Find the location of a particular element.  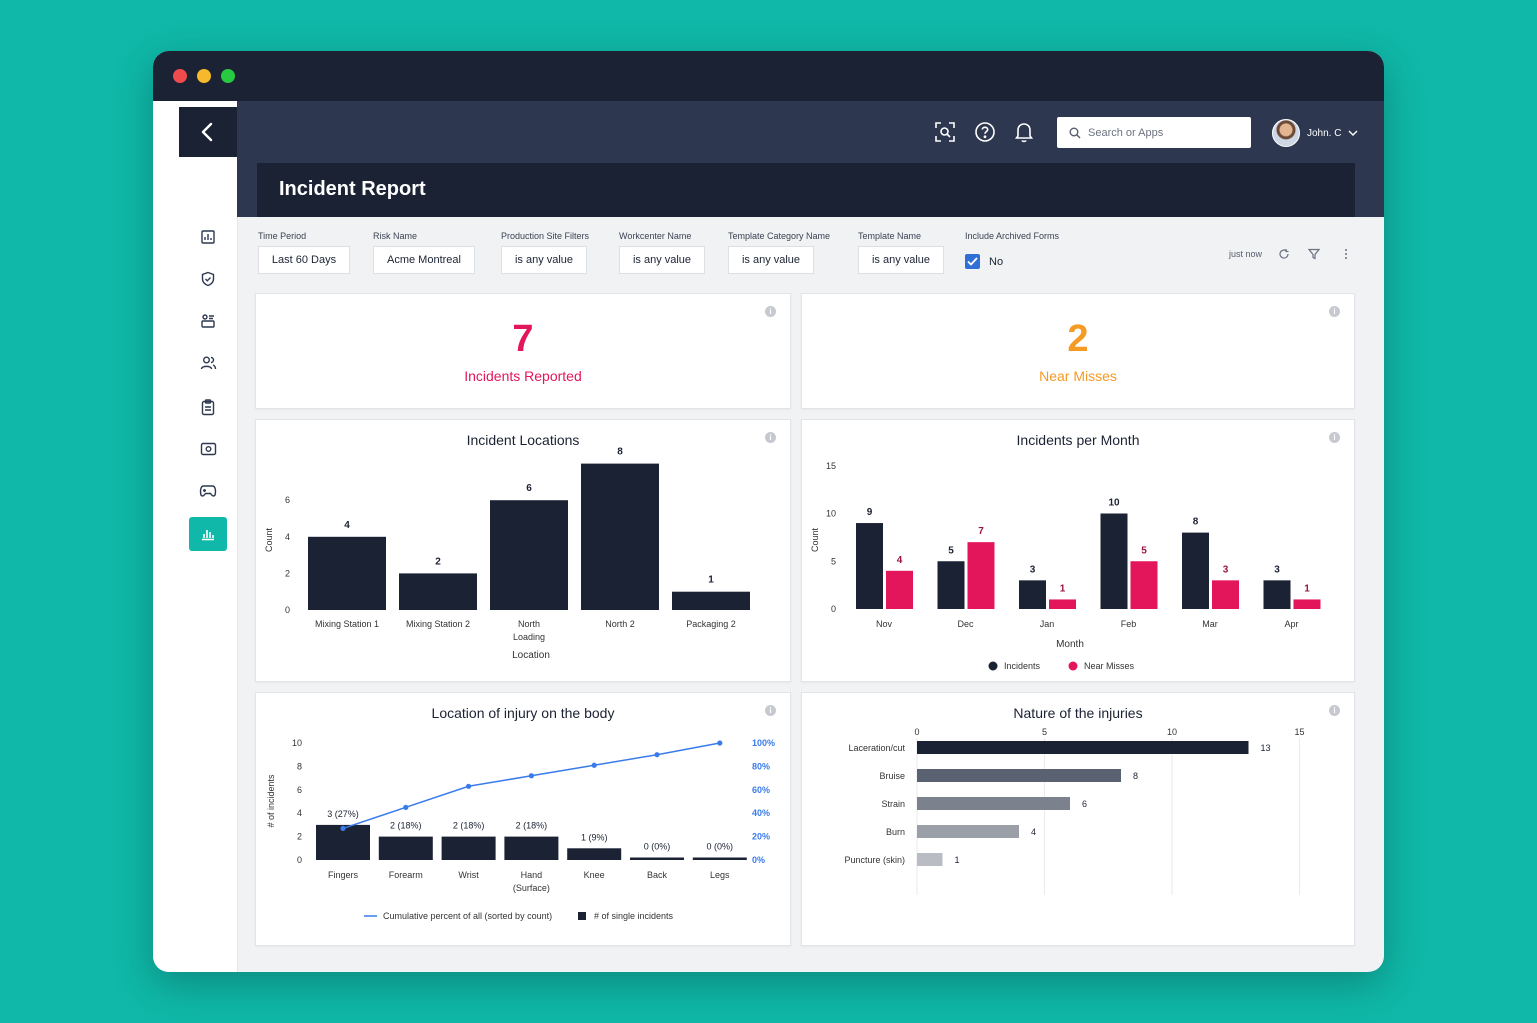

data-label: 2 (18%) is located at coordinates (469, 826).